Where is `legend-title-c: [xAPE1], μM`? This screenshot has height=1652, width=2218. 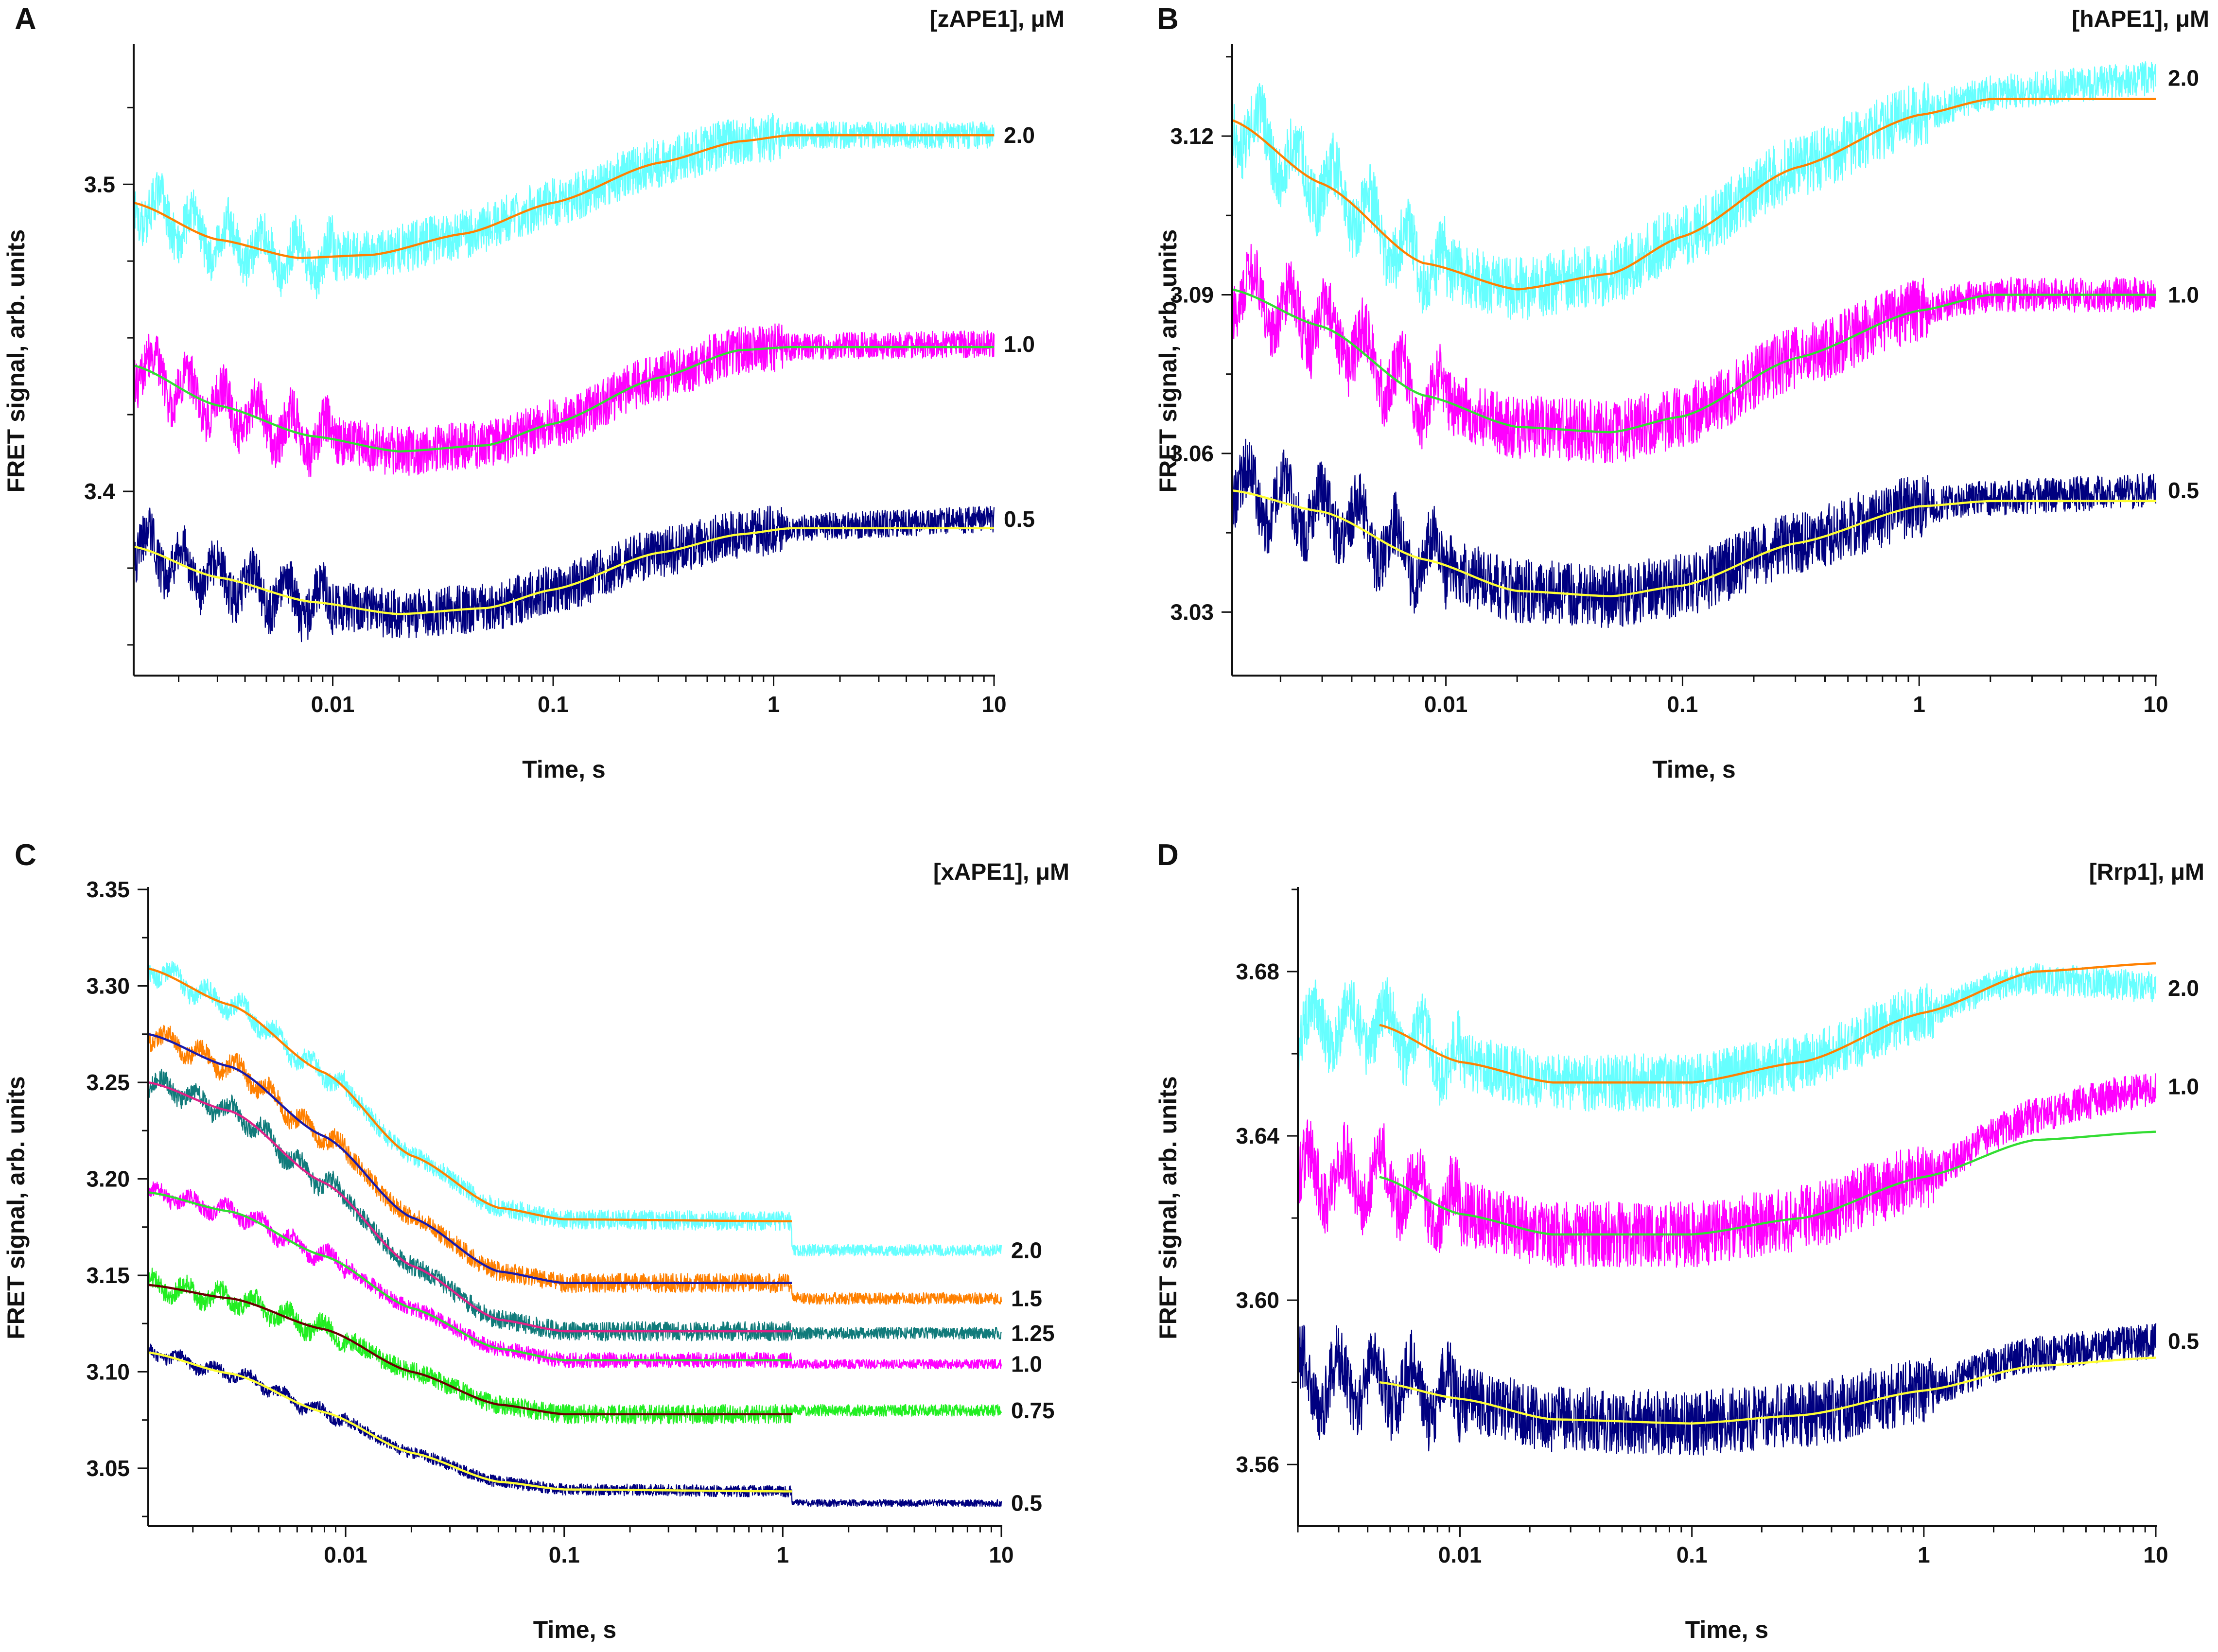
legend-title-c: [xAPE1], μM is located at coordinates (1001, 872).